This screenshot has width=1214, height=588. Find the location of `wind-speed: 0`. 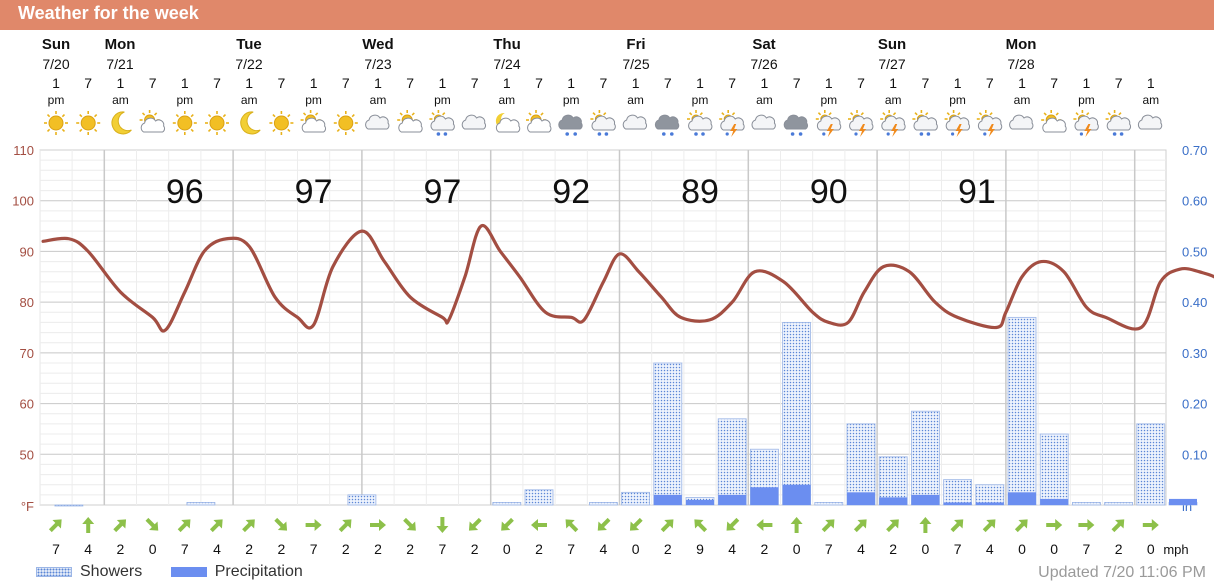

wind-speed: 0 is located at coordinates (1054, 549).